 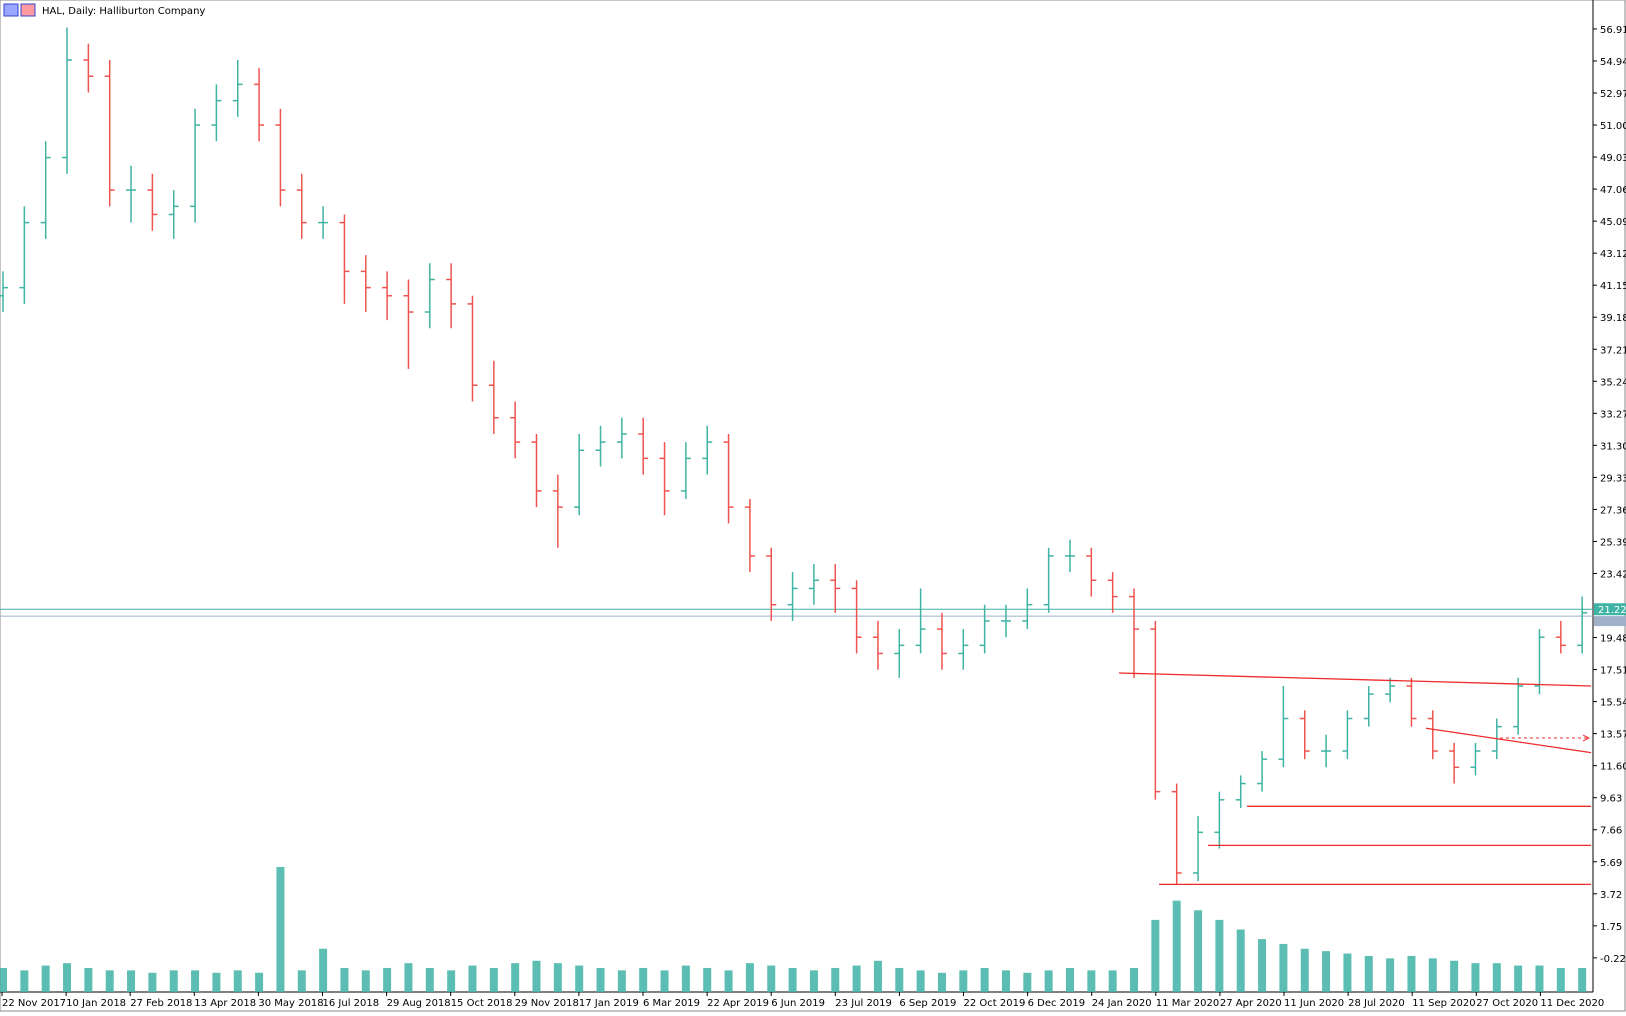 What do you see at coordinates (1613, 735) in the screenshot?
I see `y-tick-label: 13.57` at bounding box center [1613, 735].